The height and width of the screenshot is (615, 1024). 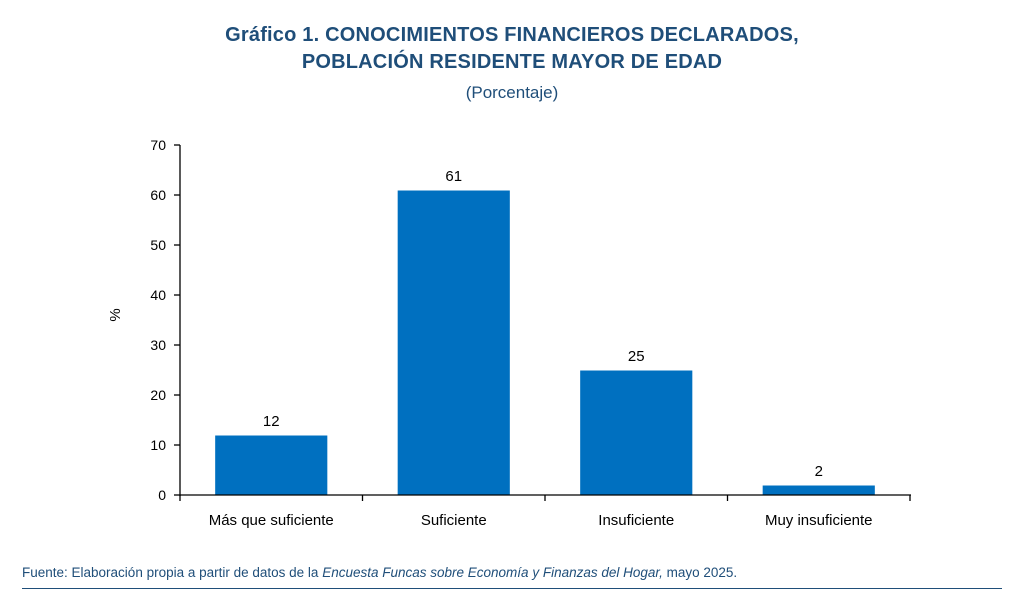 I want to click on category-label: Muy insuficiente, so click(x=819, y=520).